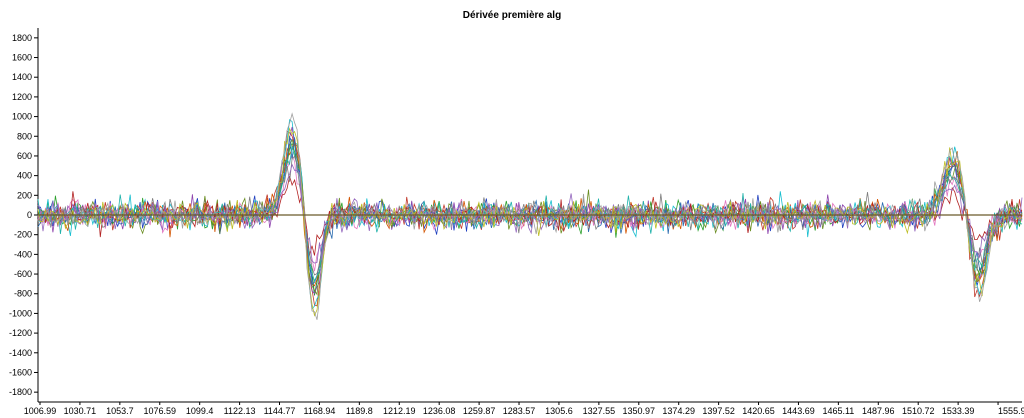  Describe the element at coordinates (399, 411) in the screenshot. I see `x-tick-label: 1212.19` at that location.